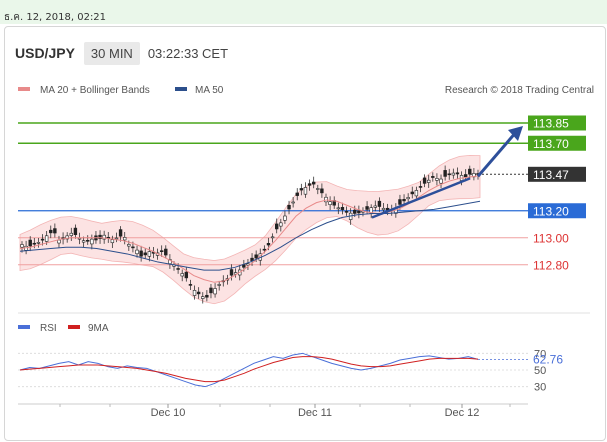  I want to click on rsi-line, so click(249, 370).